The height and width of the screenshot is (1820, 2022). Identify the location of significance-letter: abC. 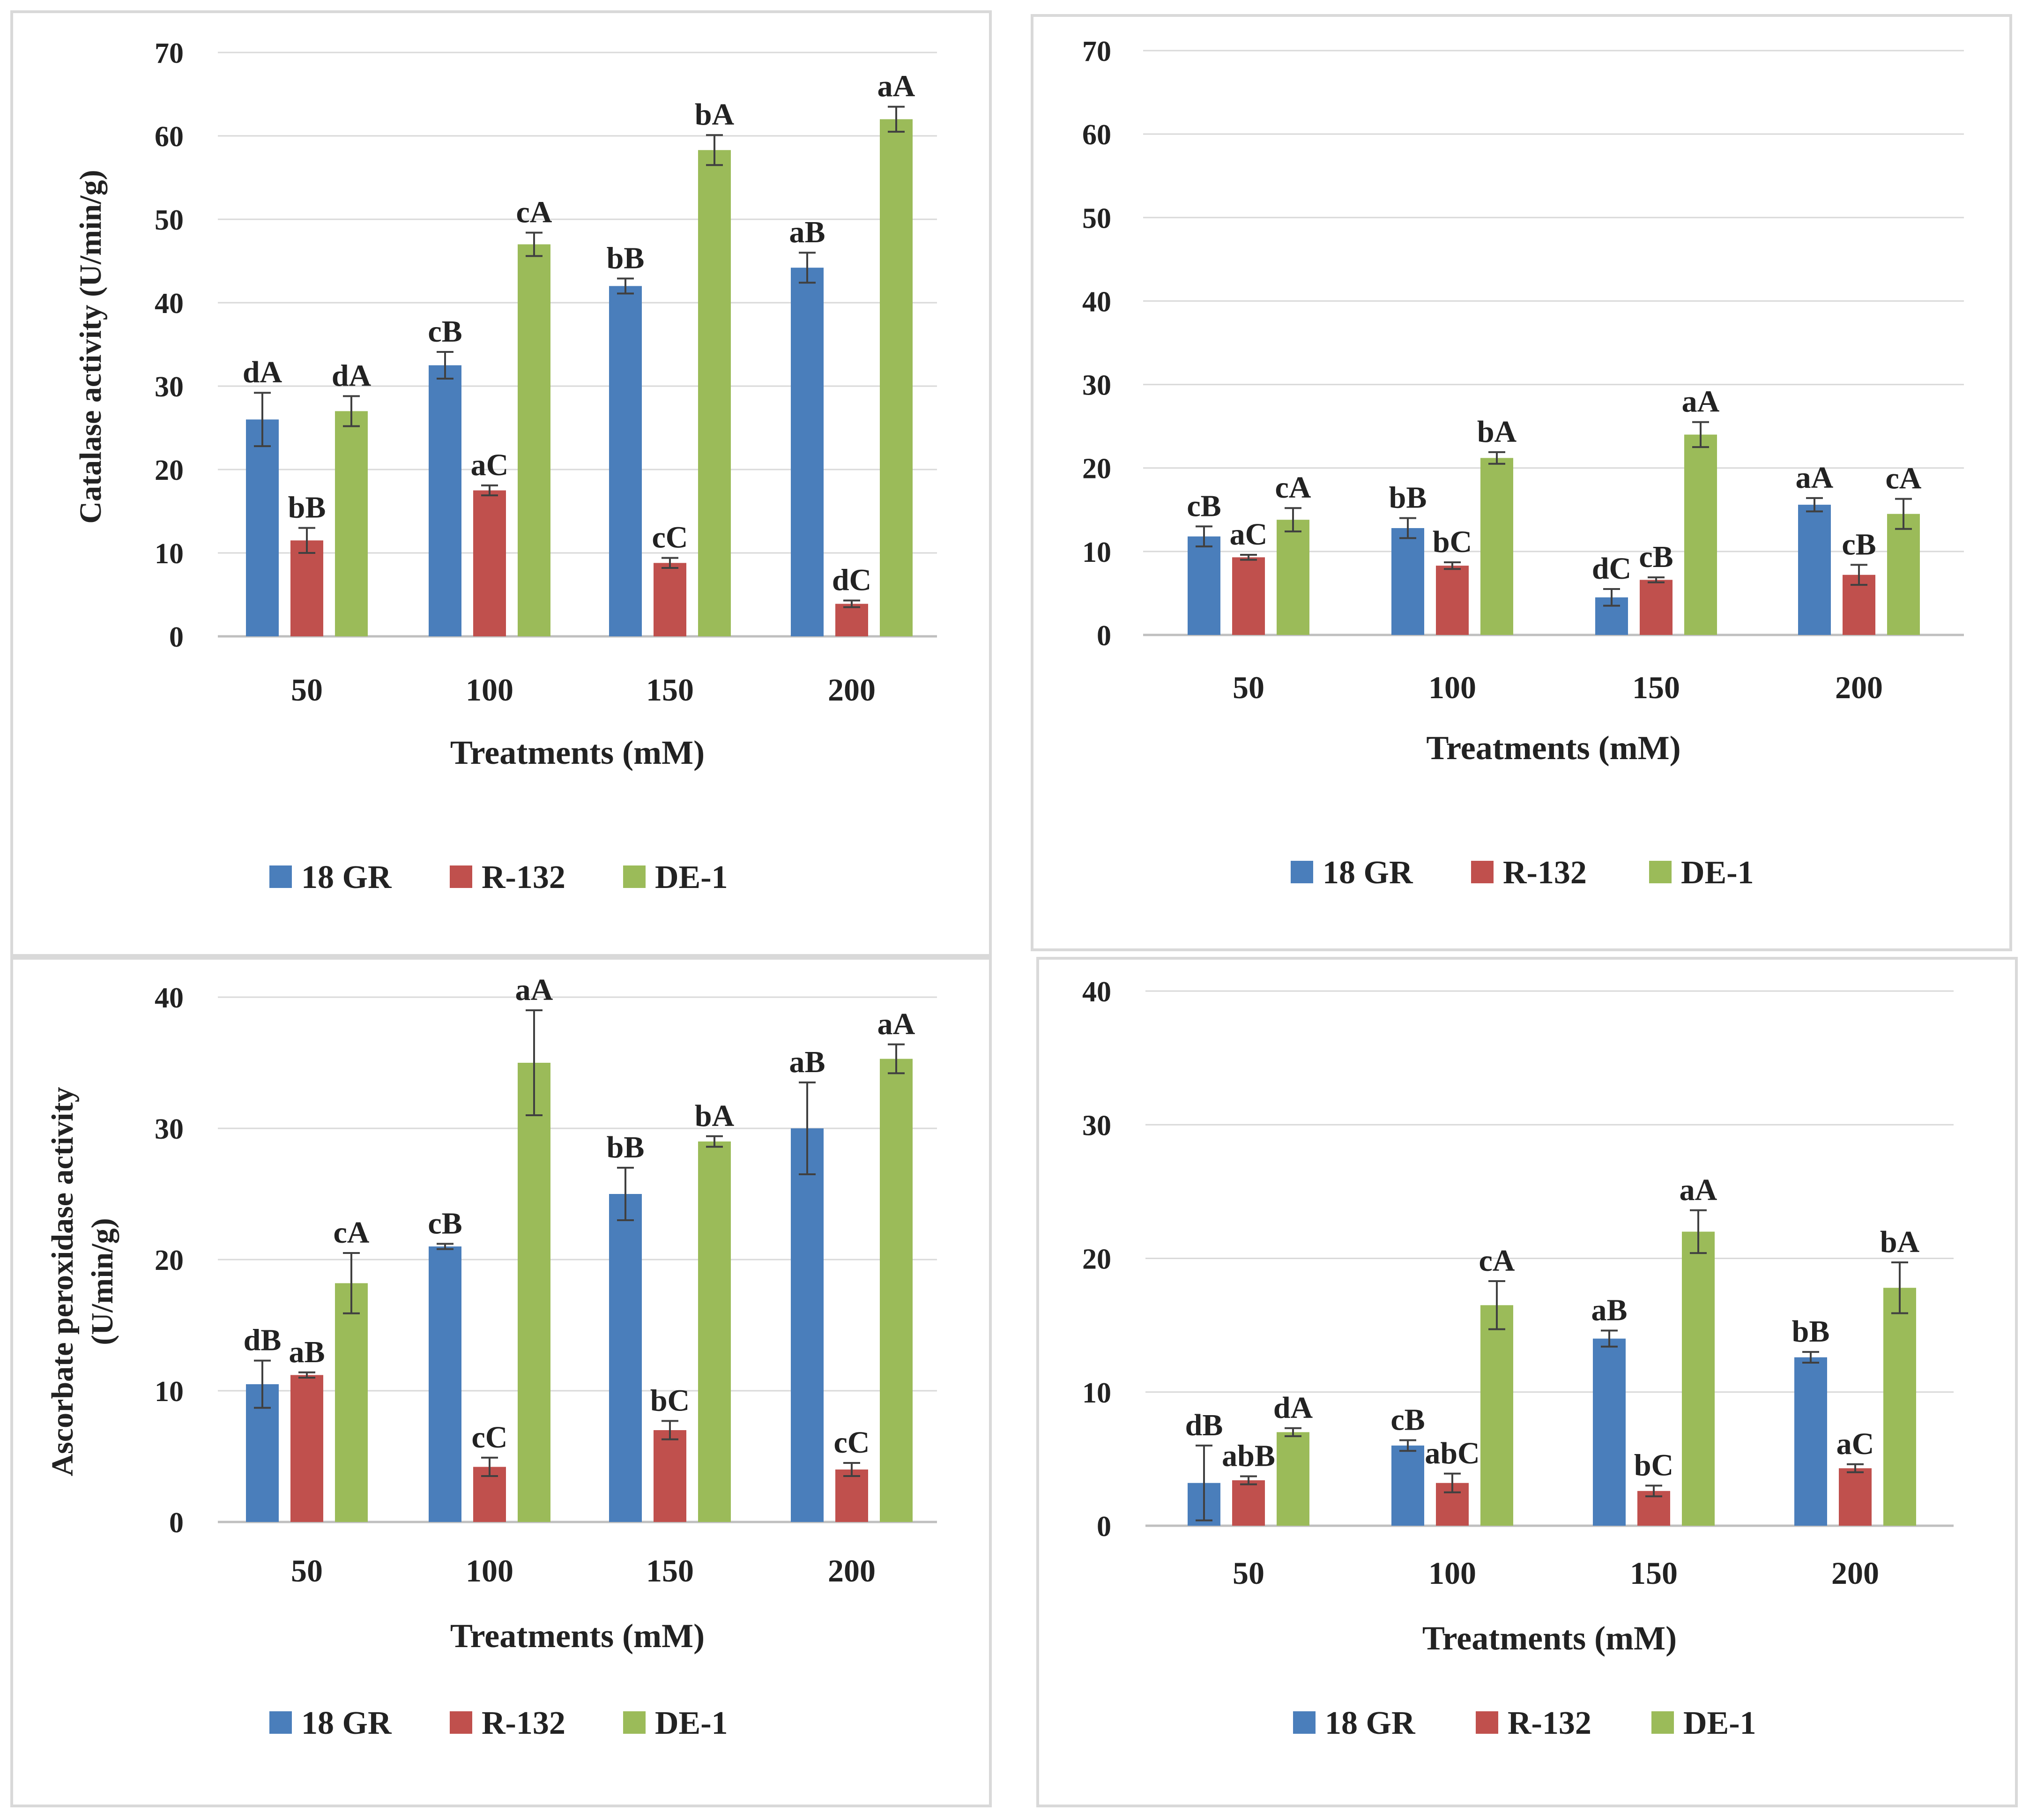
(1452, 1453).